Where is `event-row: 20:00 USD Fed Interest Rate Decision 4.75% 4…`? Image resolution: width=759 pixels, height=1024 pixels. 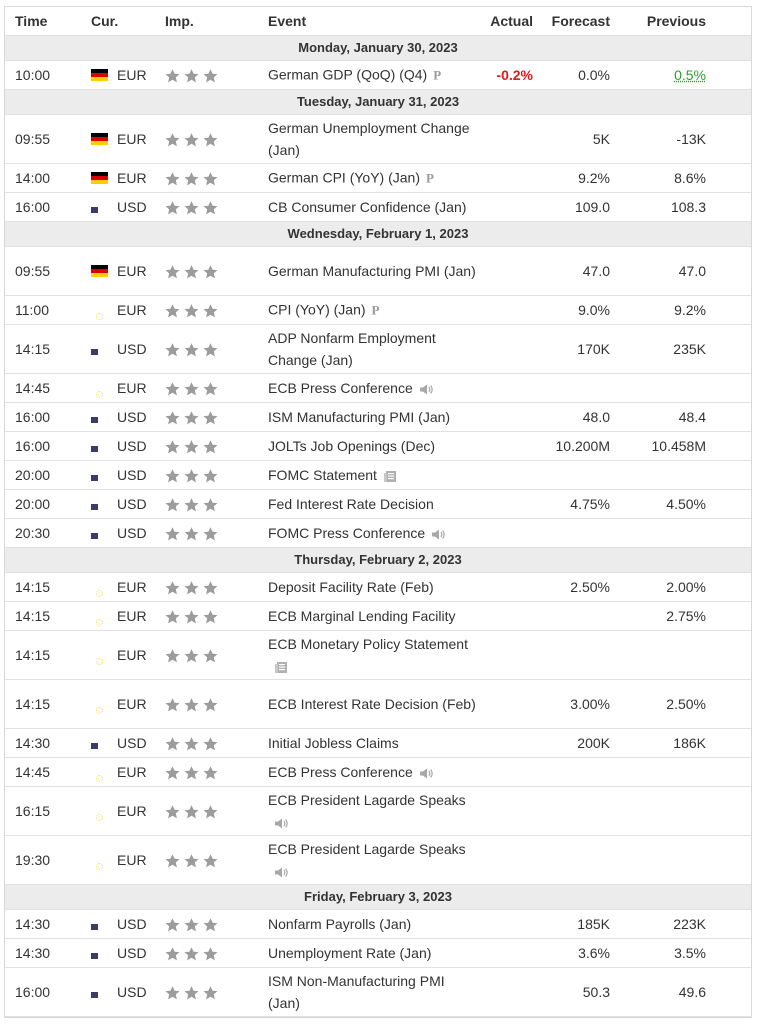
event-row: 20:00 USD Fed Interest Rate Decision 4.75% 4… is located at coordinates (378, 504).